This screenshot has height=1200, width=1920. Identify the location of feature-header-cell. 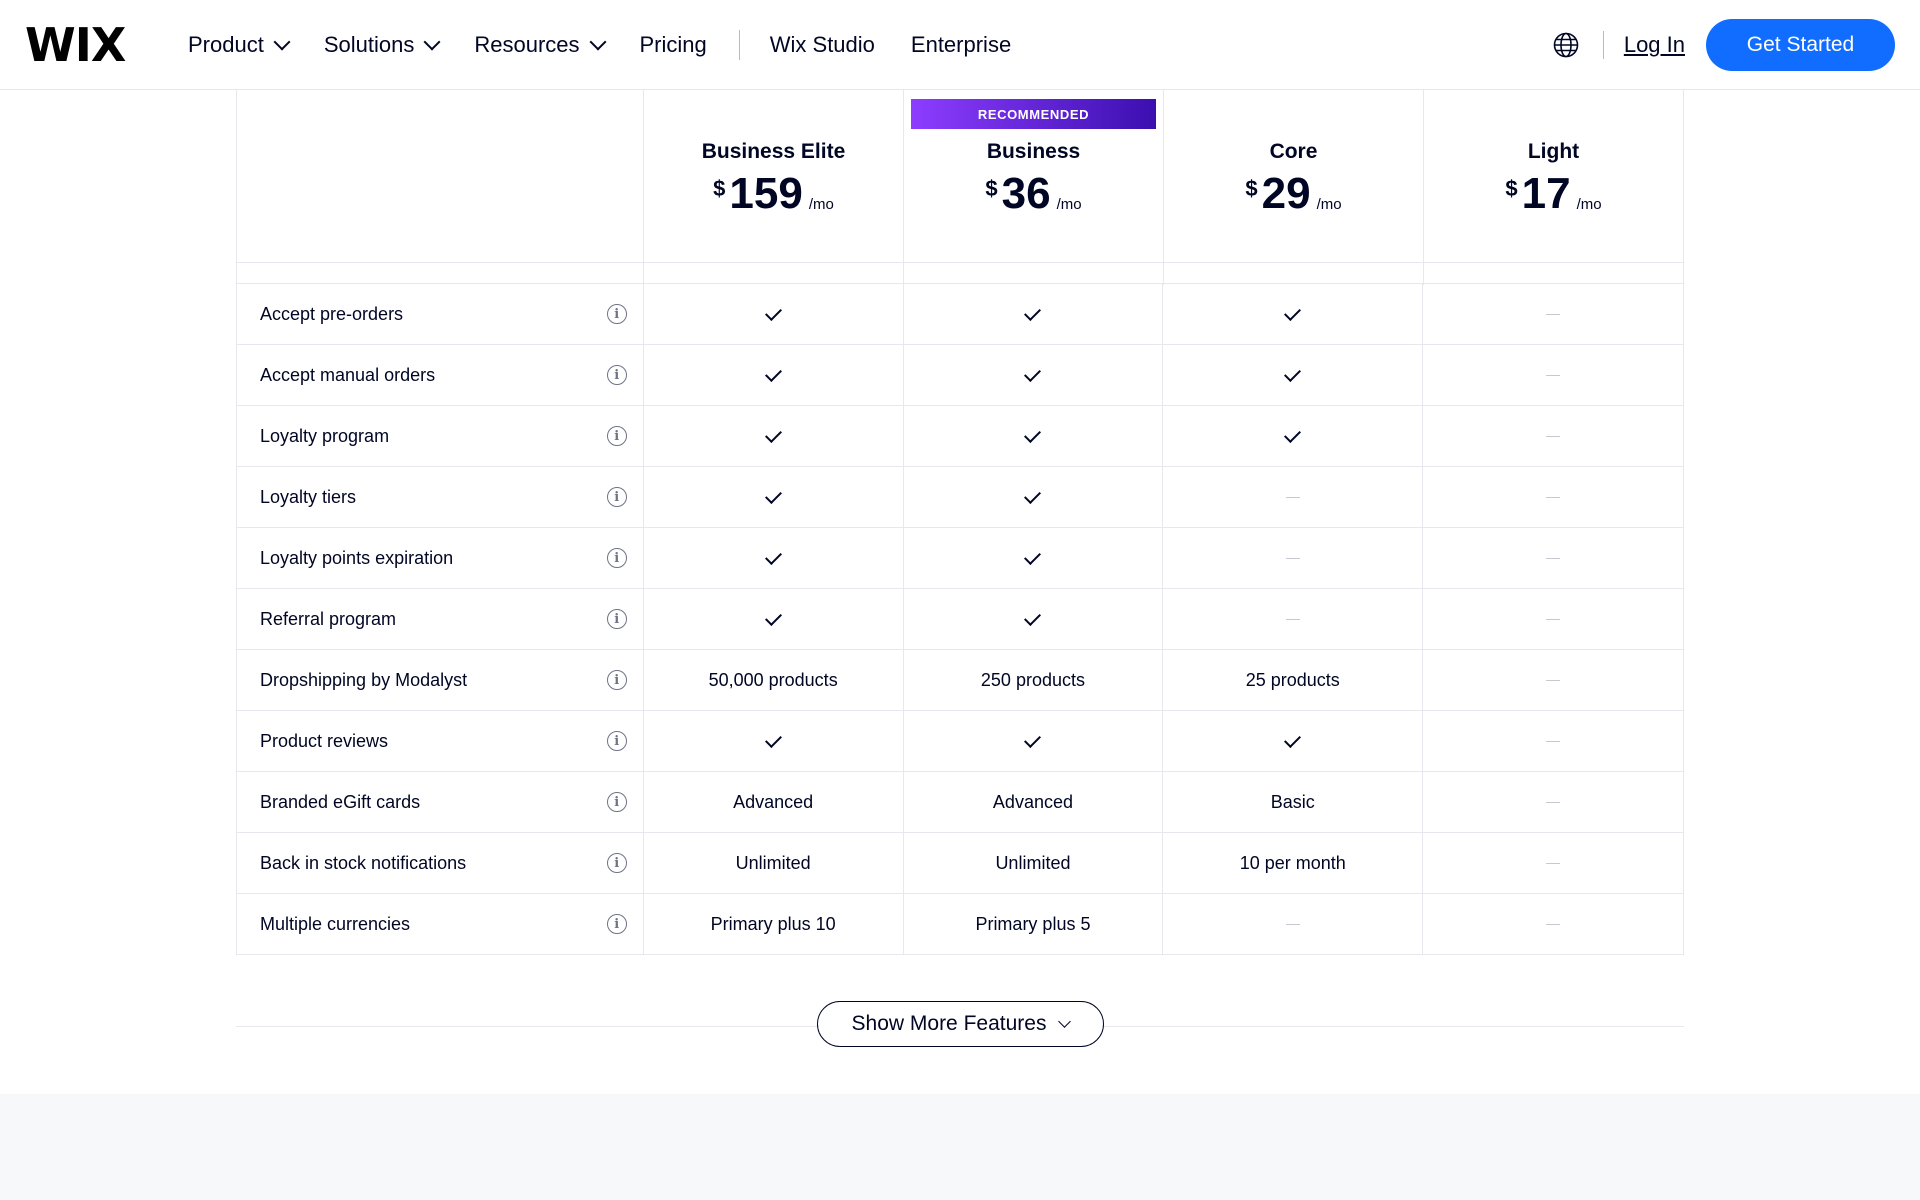
(440, 176).